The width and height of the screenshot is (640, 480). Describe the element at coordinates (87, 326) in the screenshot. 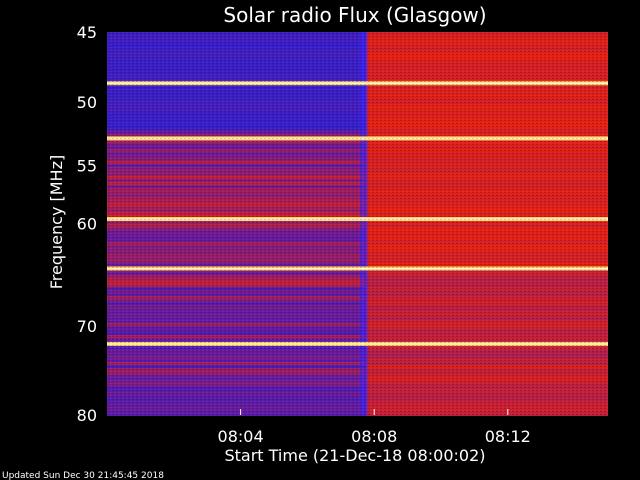

I see `y-tick-label: 70` at that location.